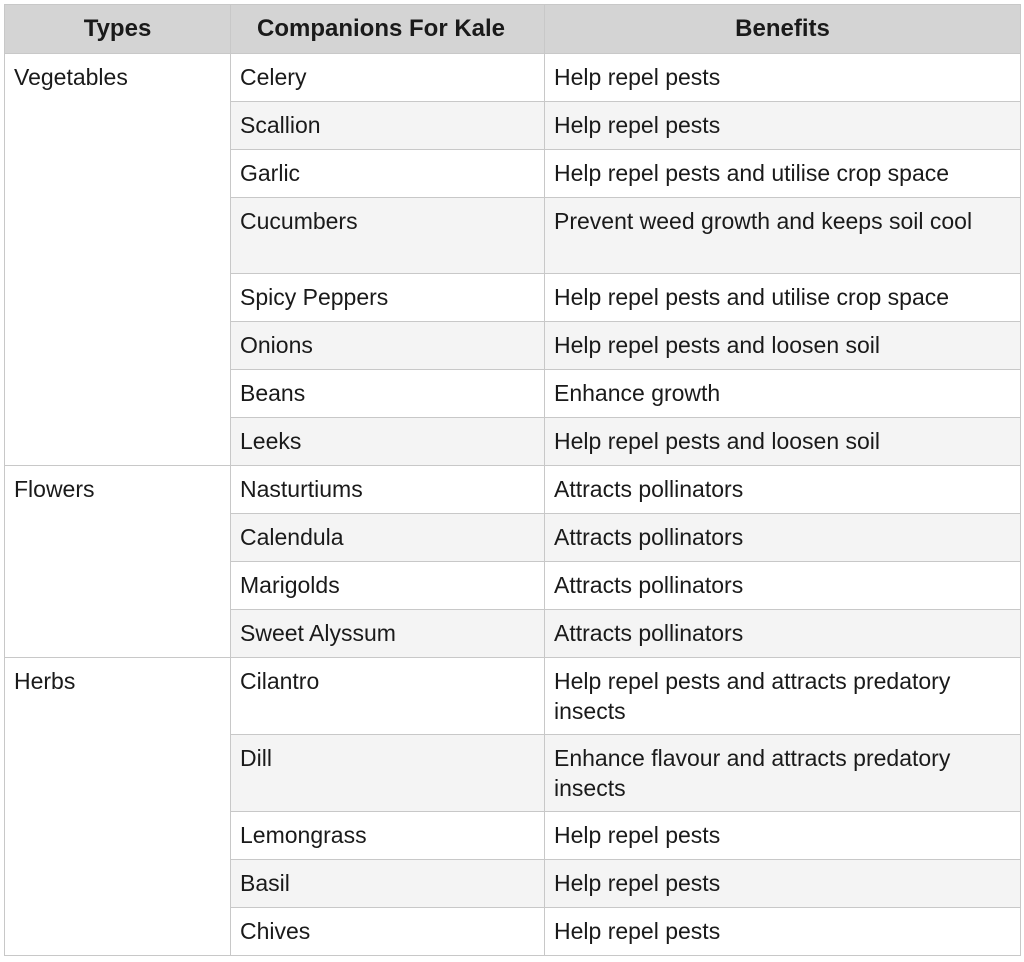 The width and height of the screenshot is (1024, 962). Describe the element at coordinates (117, 806) in the screenshot. I see `type-cell-herbs: Herbs` at that location.